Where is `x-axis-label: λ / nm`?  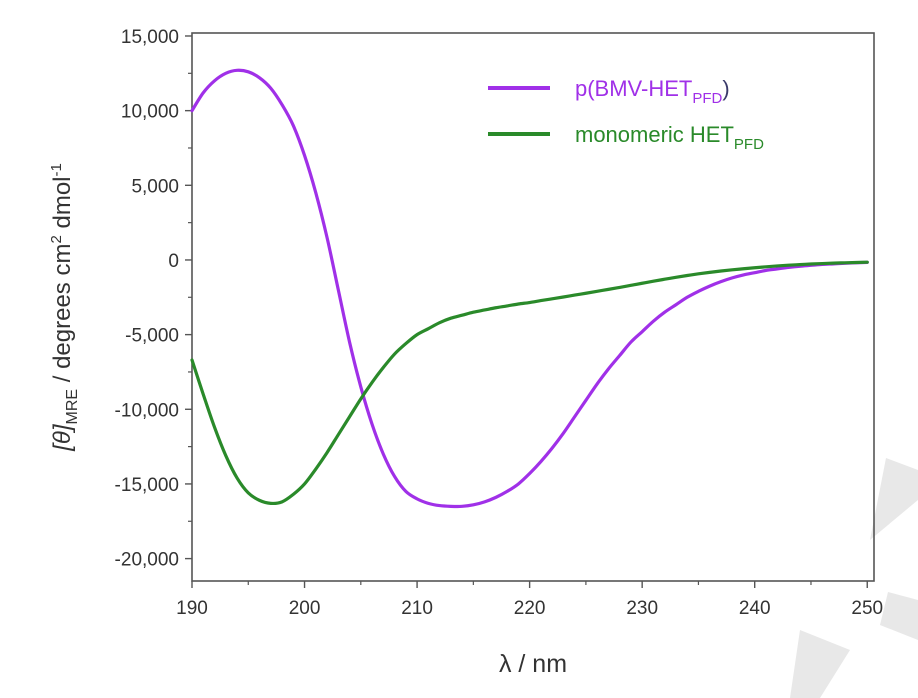
x-axis-label: λ / nm is located at coordinates (533, 664).